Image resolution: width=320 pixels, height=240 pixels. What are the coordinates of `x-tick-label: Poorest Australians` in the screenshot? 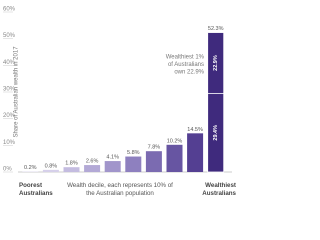 It's located at (36, 189).